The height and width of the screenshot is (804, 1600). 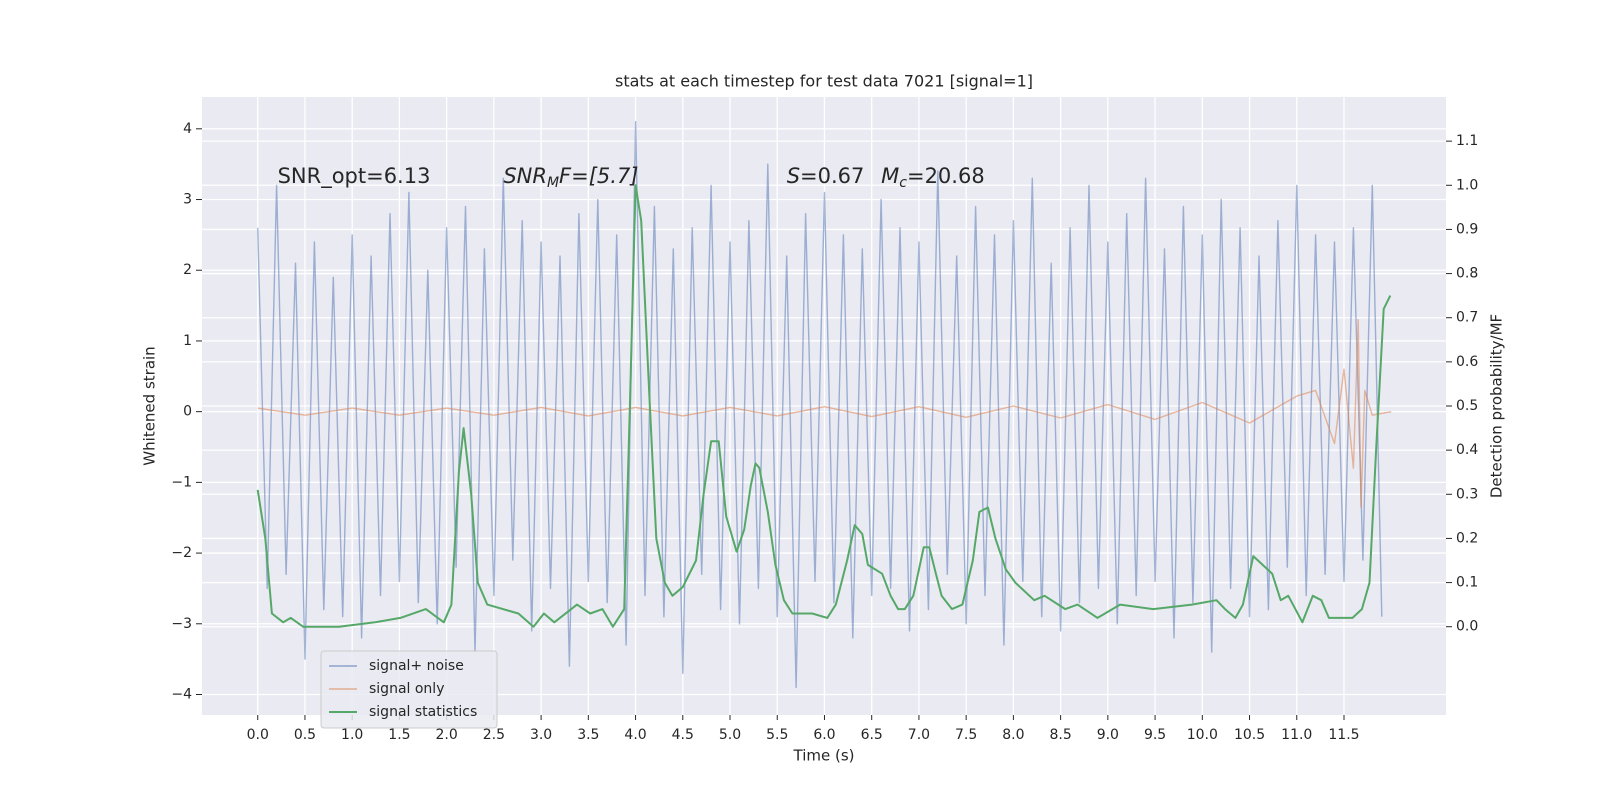 I want to click on y2-tick-label: 0.4, so click(x=1467, y=450).